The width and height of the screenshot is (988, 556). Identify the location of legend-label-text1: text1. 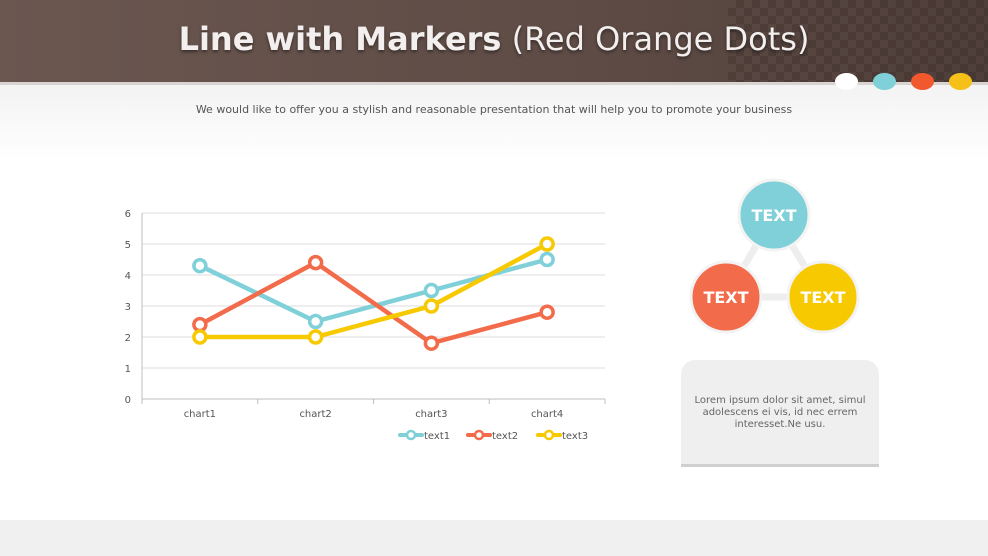
(437, 436).